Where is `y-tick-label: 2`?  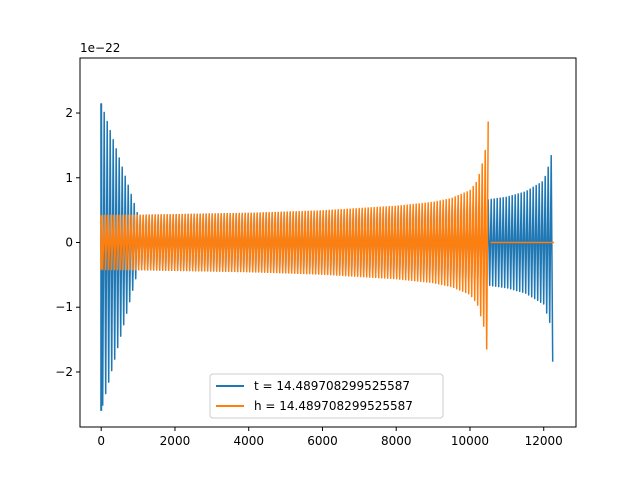 y-tick-label: 2 is located at coordinates (69, 113).